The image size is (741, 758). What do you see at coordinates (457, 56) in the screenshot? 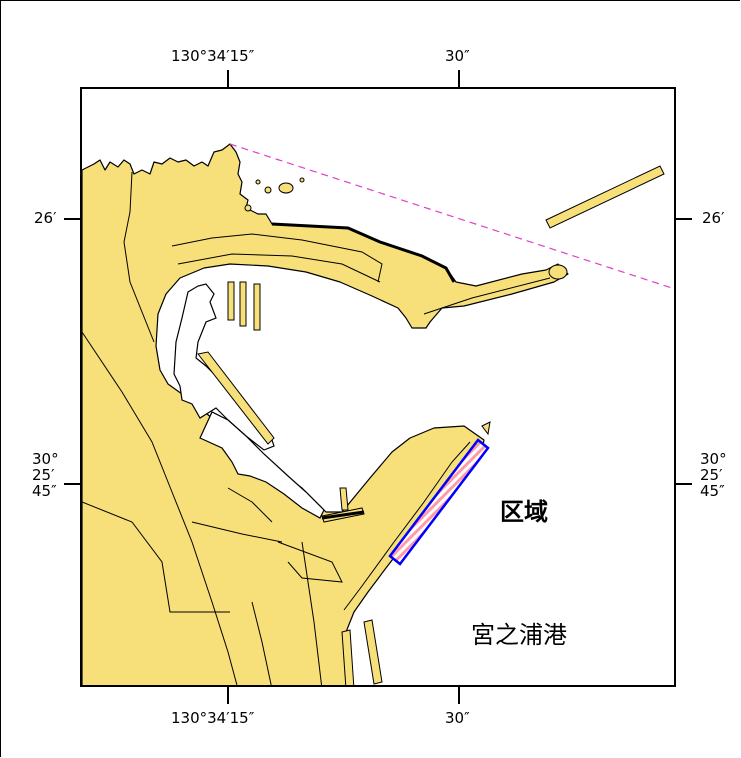
I see `top-right-longitude-label: 30″` at bounding box center [457, 56].